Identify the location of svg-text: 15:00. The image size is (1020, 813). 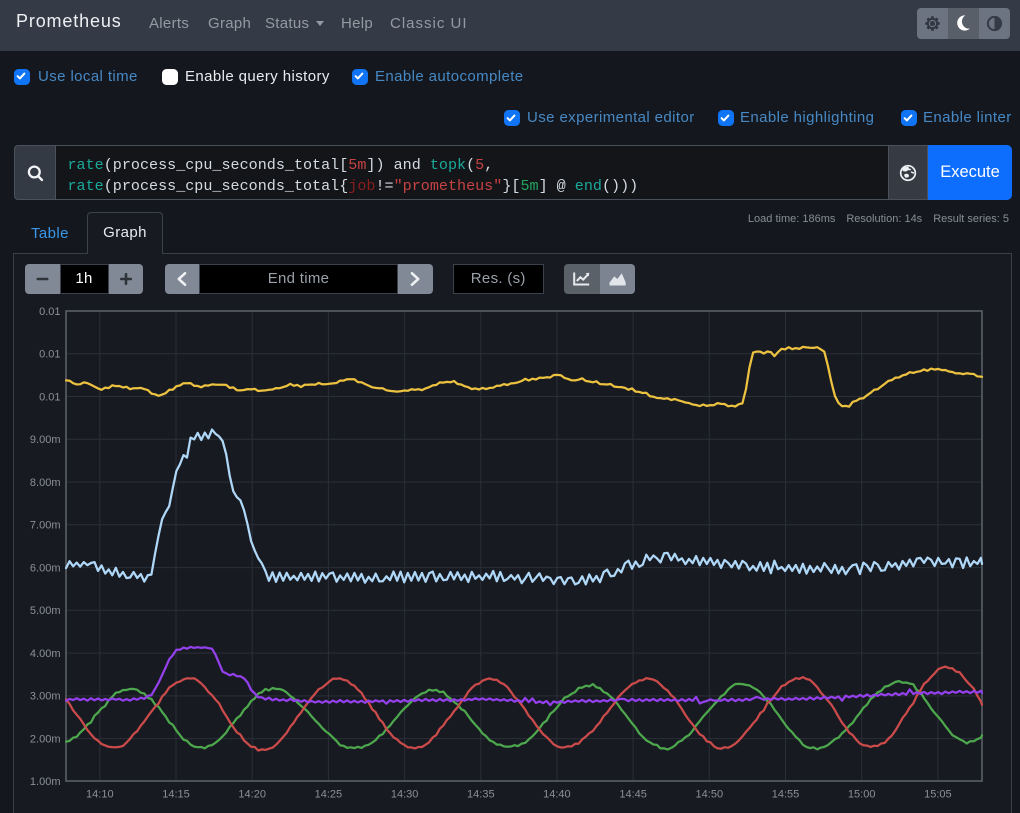
(862, 795).